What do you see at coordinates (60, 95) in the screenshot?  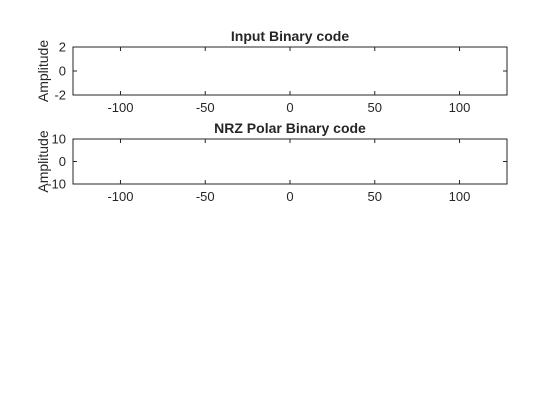 I see `y-tick-label: -2` at bounding box center [60, 95].